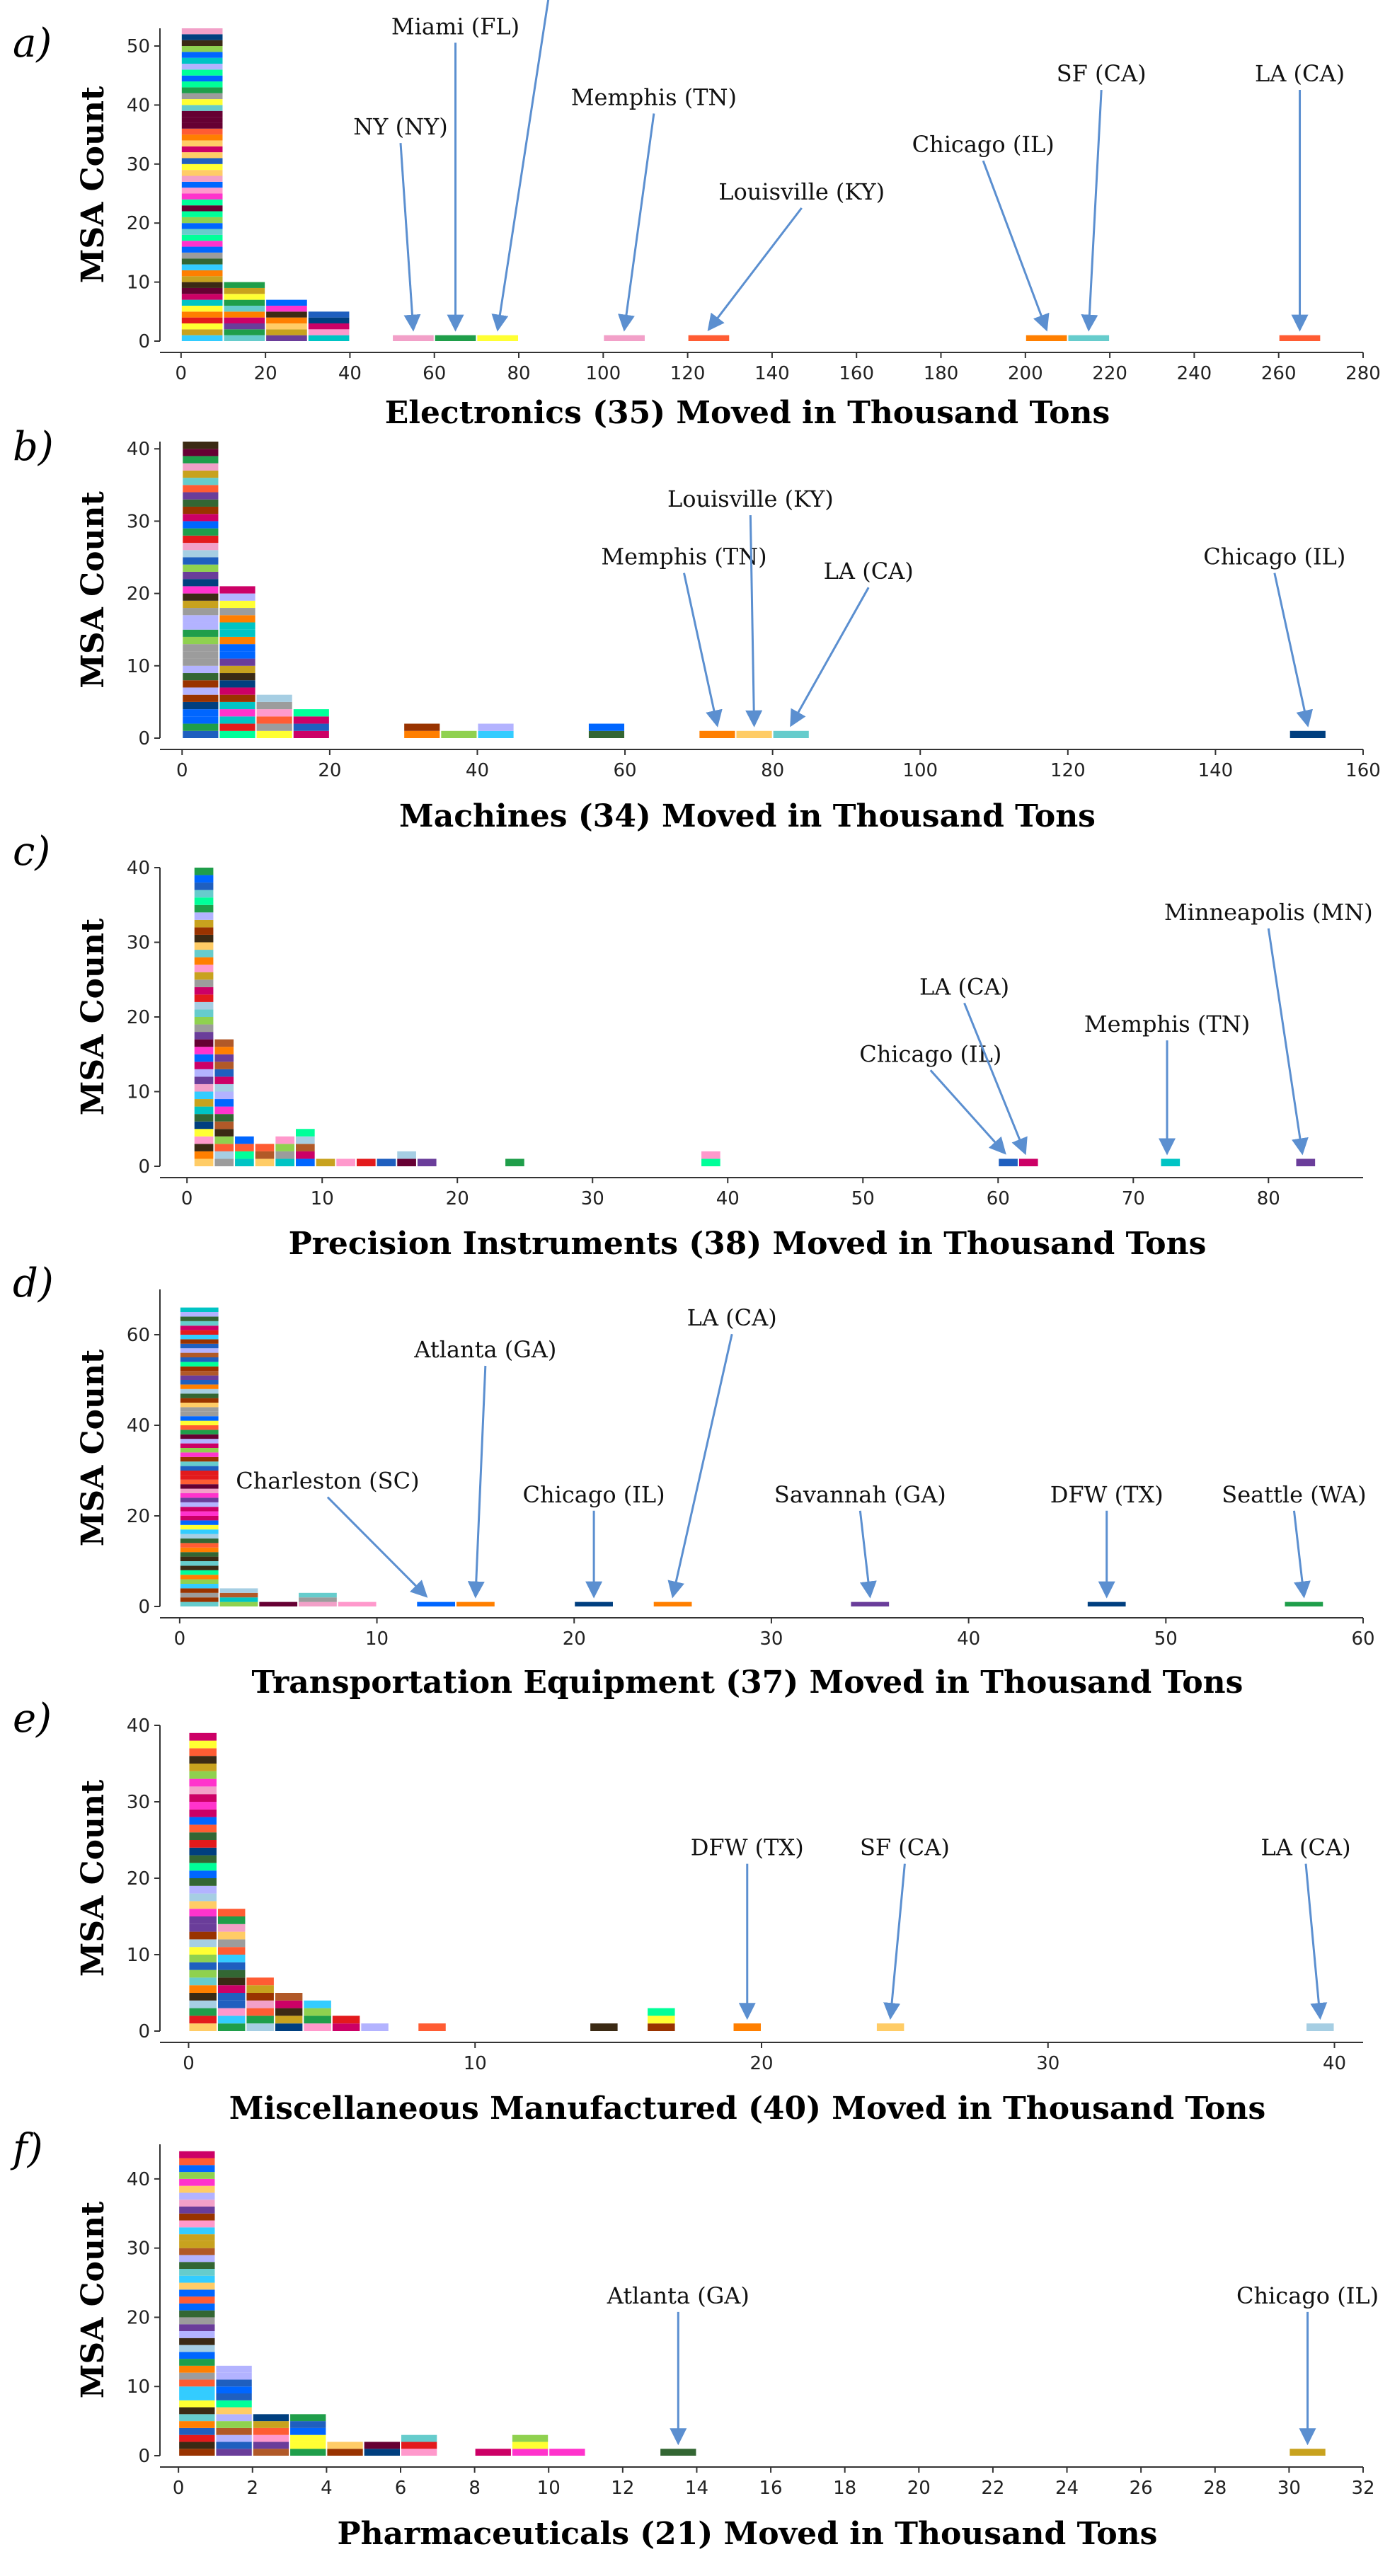 The image size is (1390, 2576). I want to click on panel-letter: d), so click(33, 1283).